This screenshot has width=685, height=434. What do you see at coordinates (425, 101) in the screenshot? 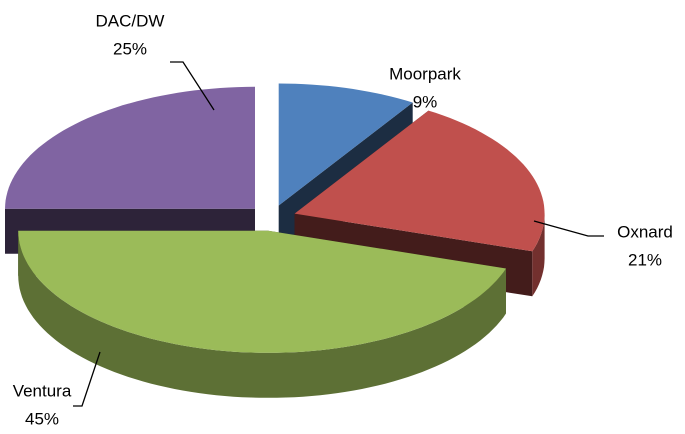
I see `slice-value-label: 9%` at bounding box center [425, 101].